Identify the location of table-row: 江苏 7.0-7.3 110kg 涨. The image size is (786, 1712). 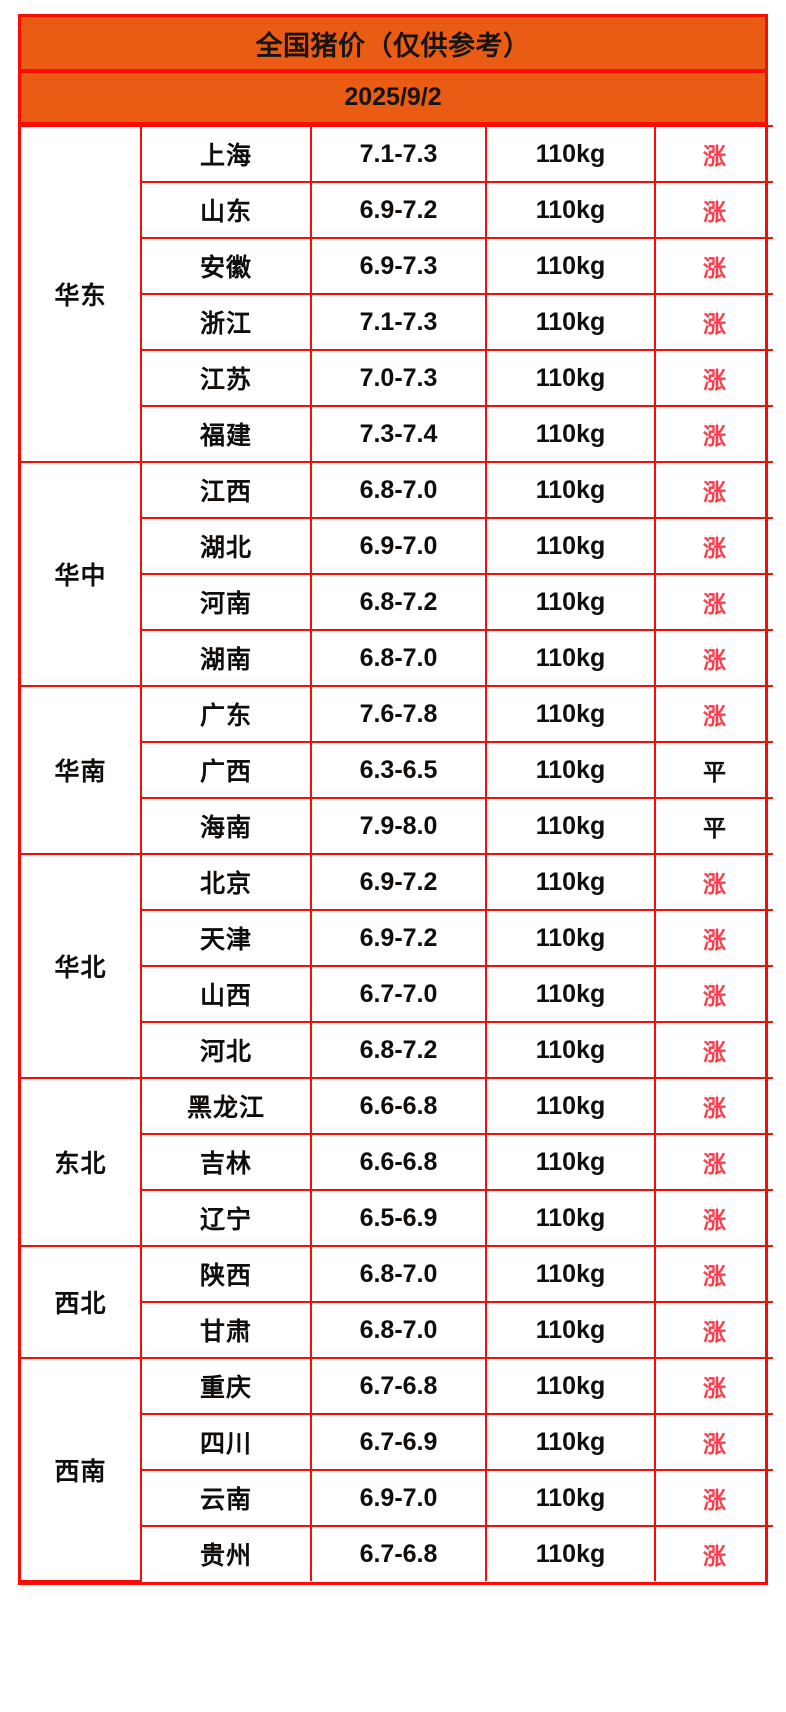
(397, 378).